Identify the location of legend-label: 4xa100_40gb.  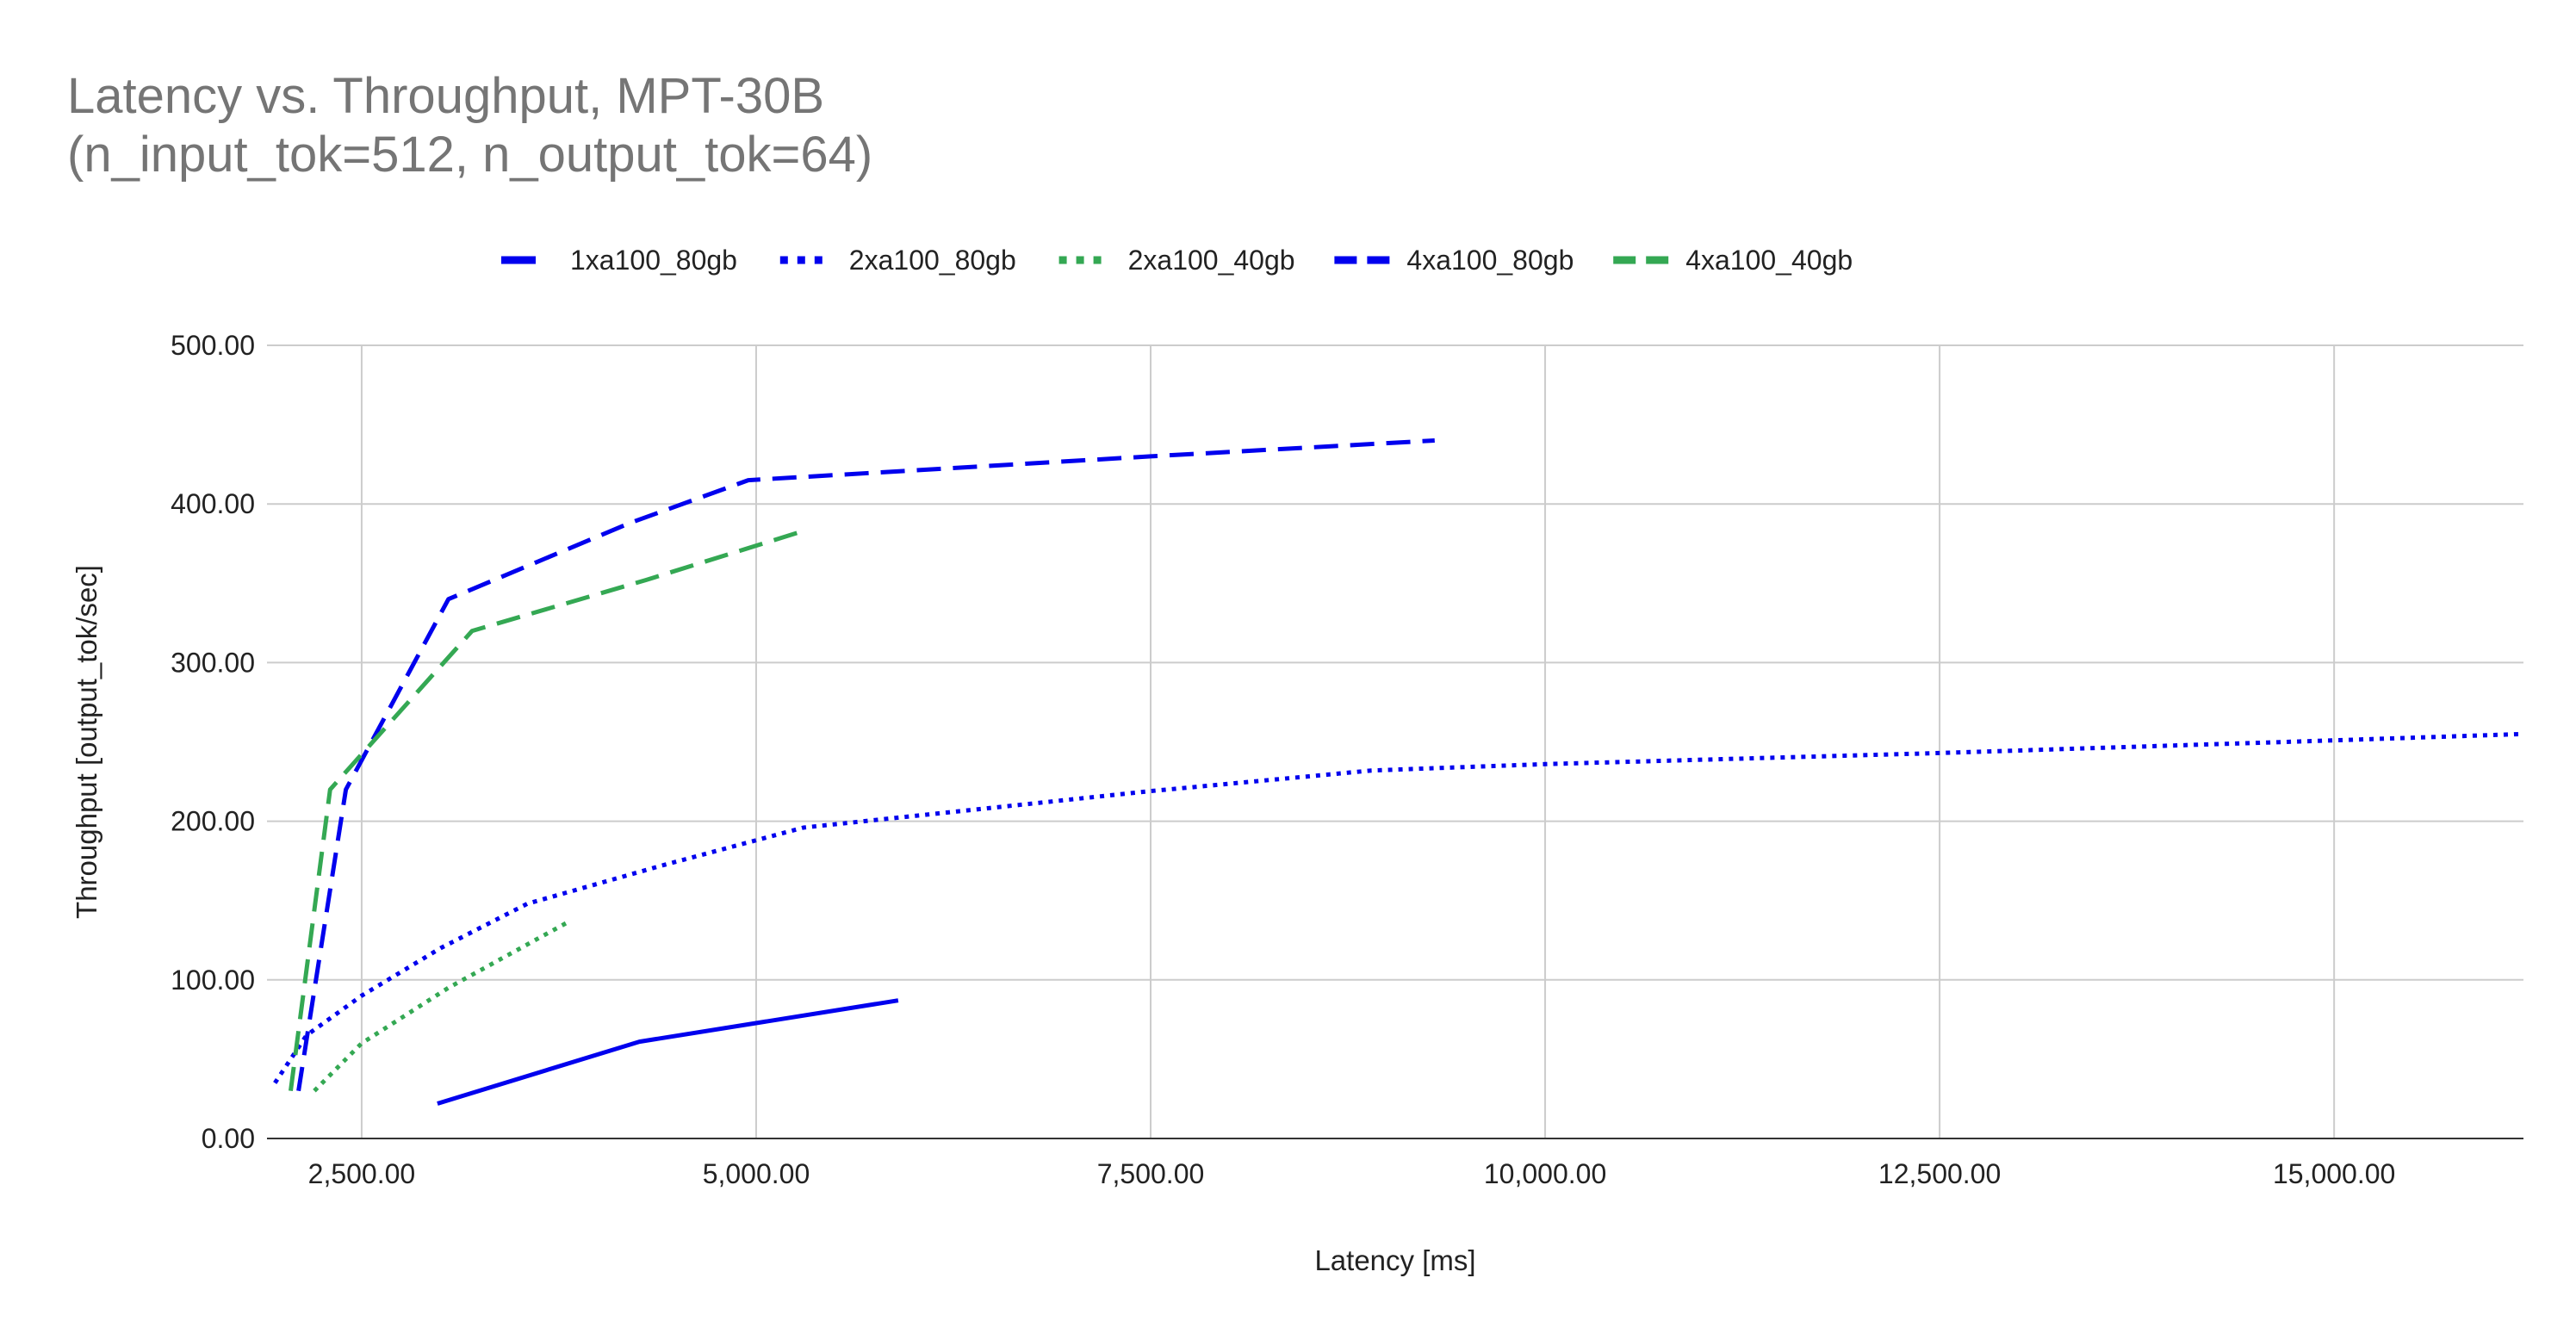
(1769, 261).